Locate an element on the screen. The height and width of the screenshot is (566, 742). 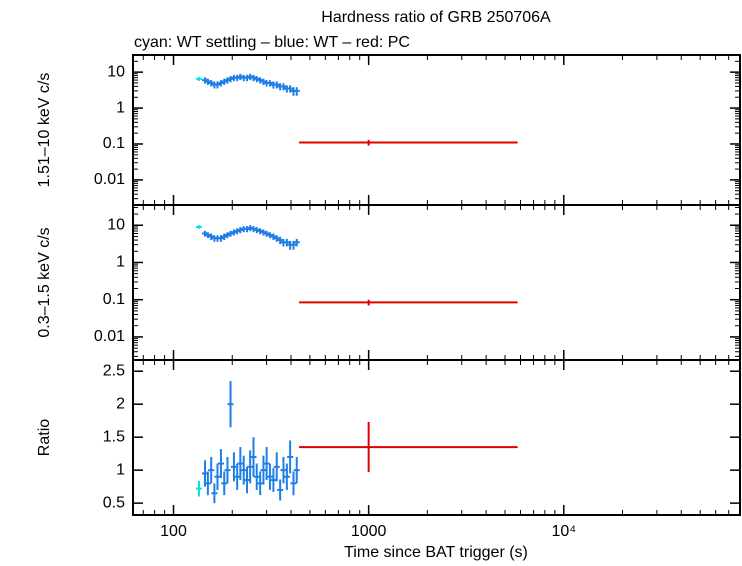
x-tick-label: 1000 is located at coordinates (369, 531).